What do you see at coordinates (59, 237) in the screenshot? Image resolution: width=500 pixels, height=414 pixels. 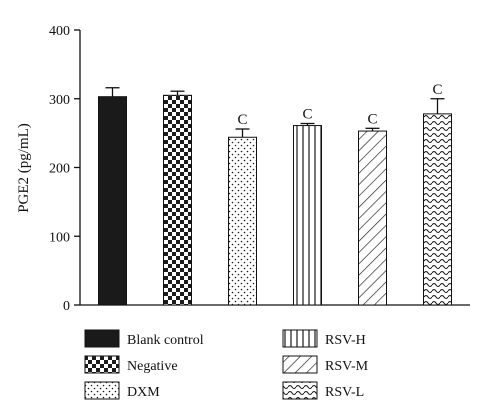 I see `y-tick-label: 100` at bounding box center [59, 237].